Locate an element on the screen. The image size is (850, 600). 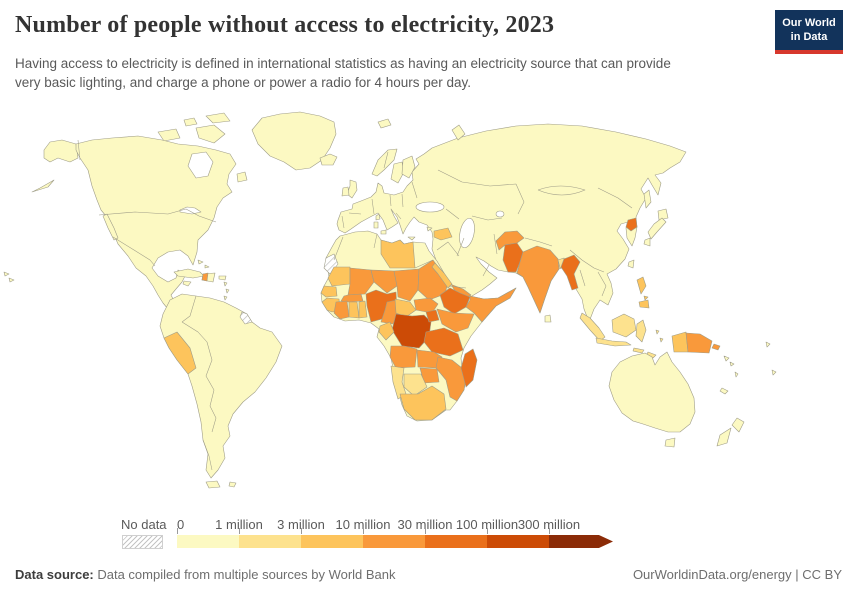
country-cote-divoire is located at coordinates (341, 310).